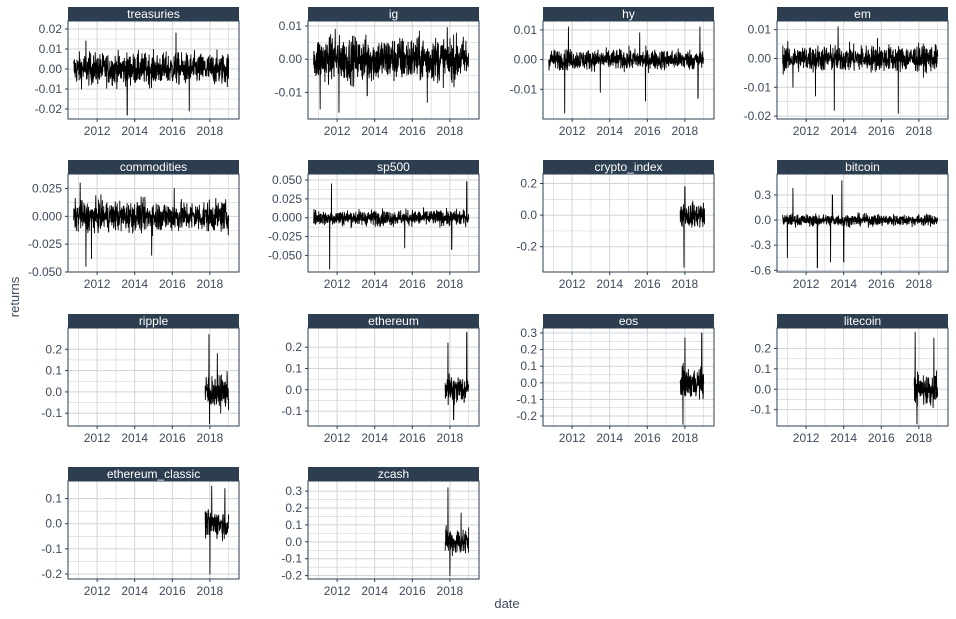  I want to click on strip-label-ethereum-classic: ethereum_classic, so click(153, 474).